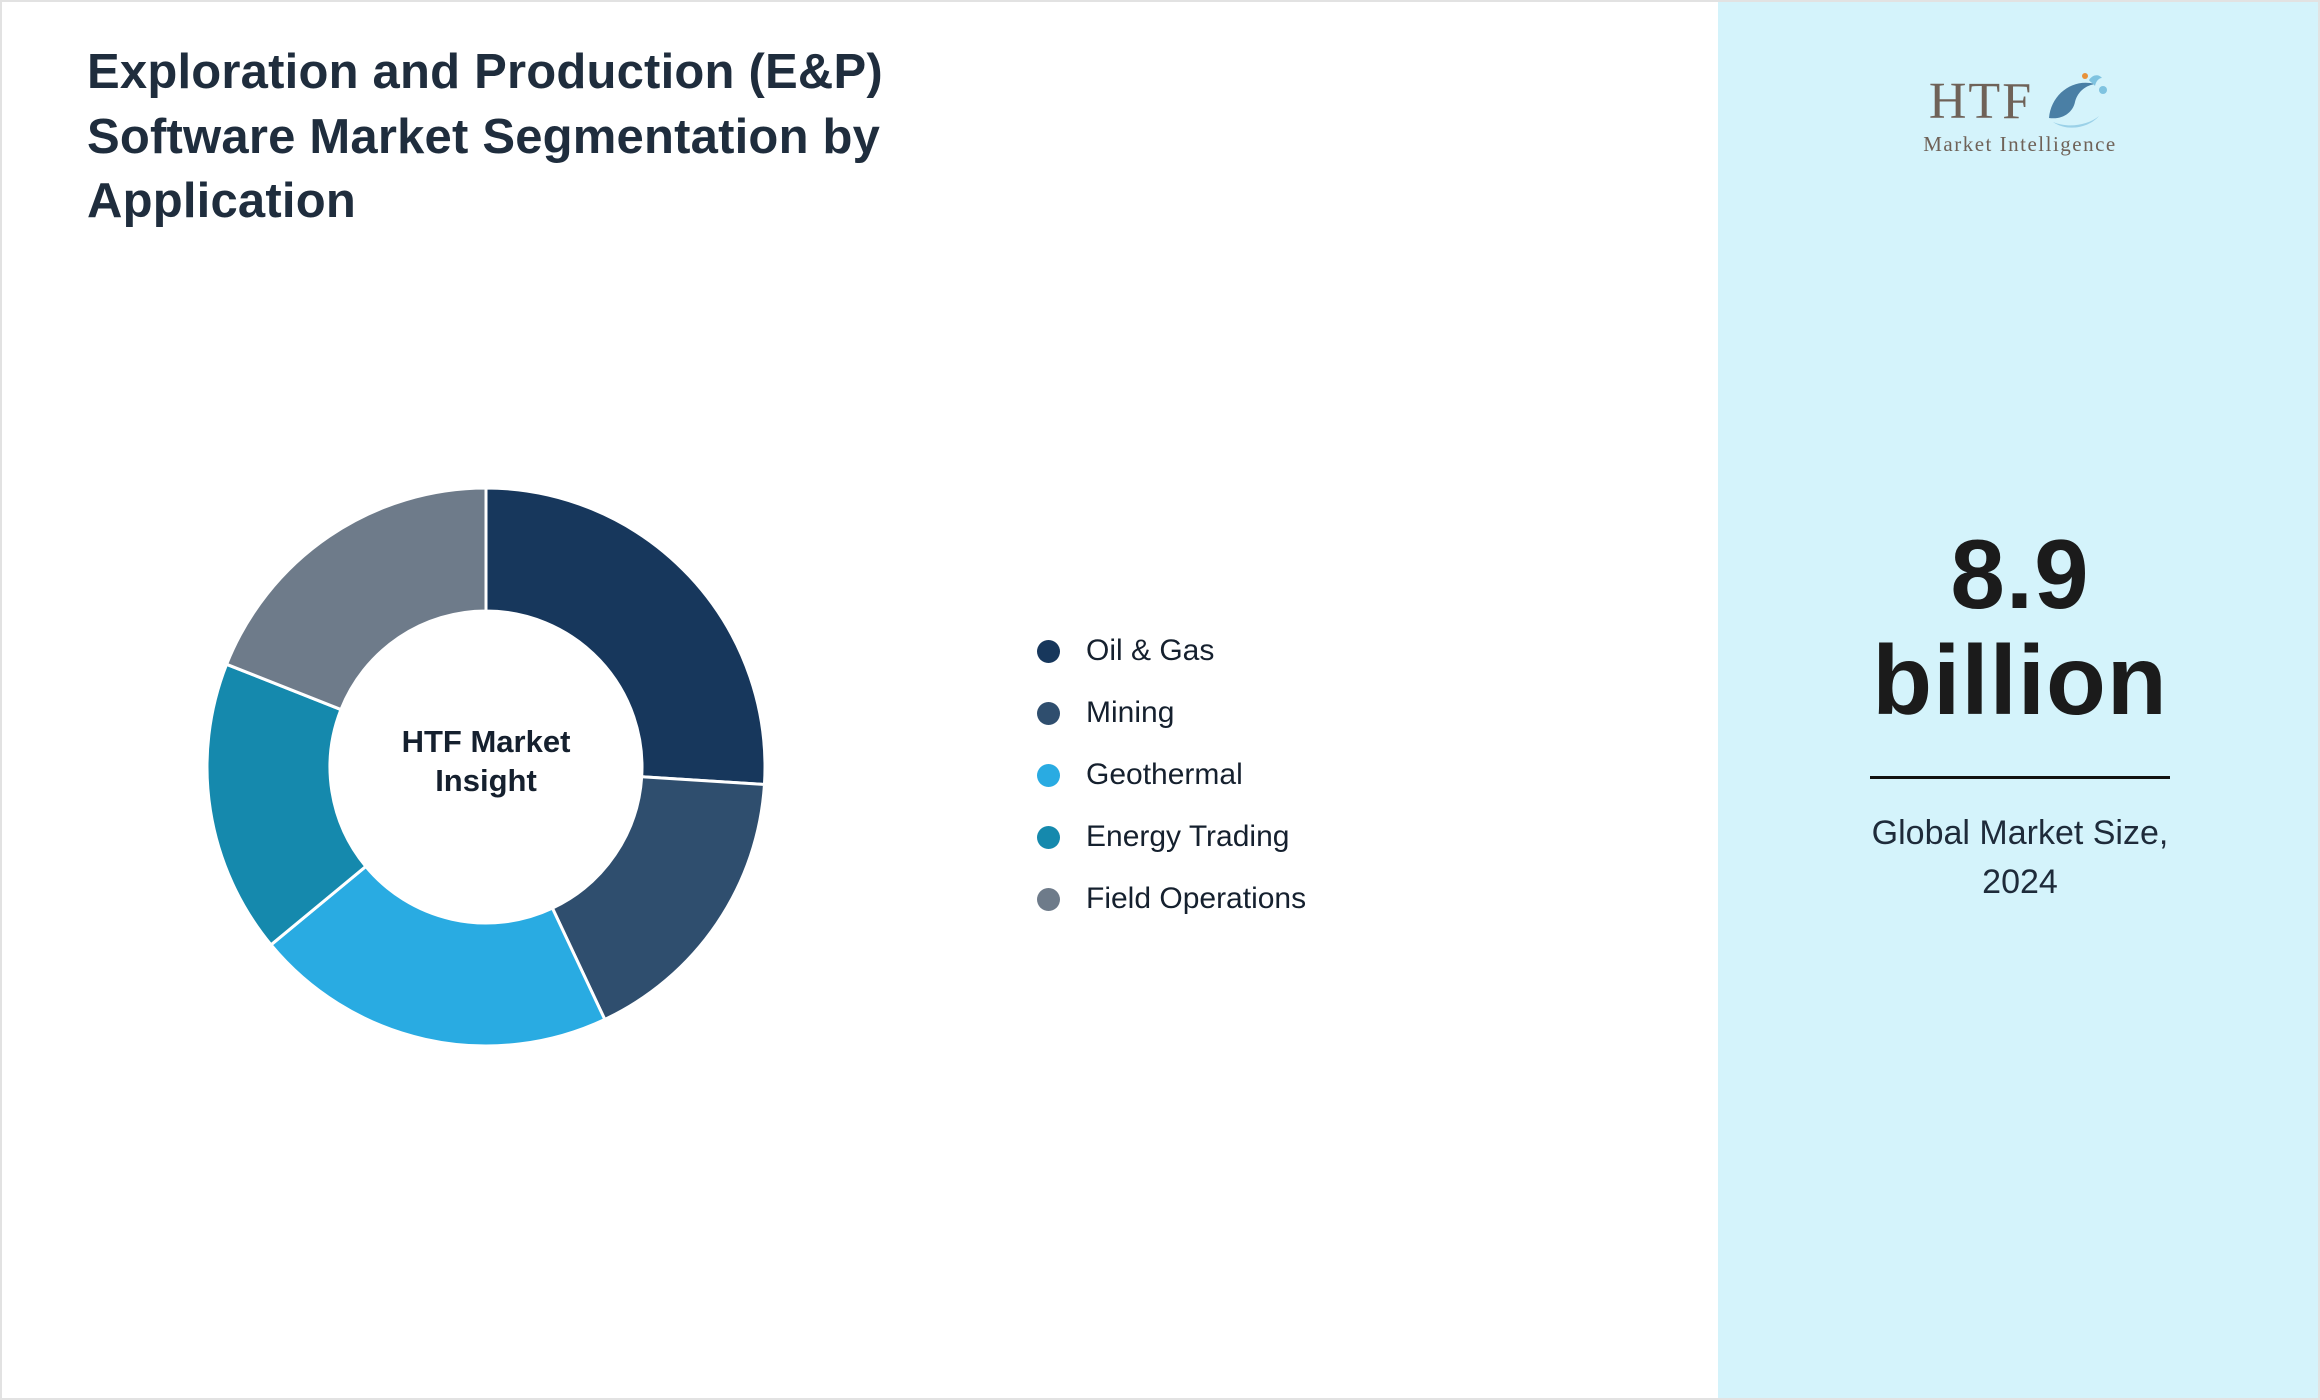 The height and width of the screenshot is (1400, 2320). Describe the element at coordinates (286, 804) in the screenshot. I see `donut-segment-energy-trading` at that location.